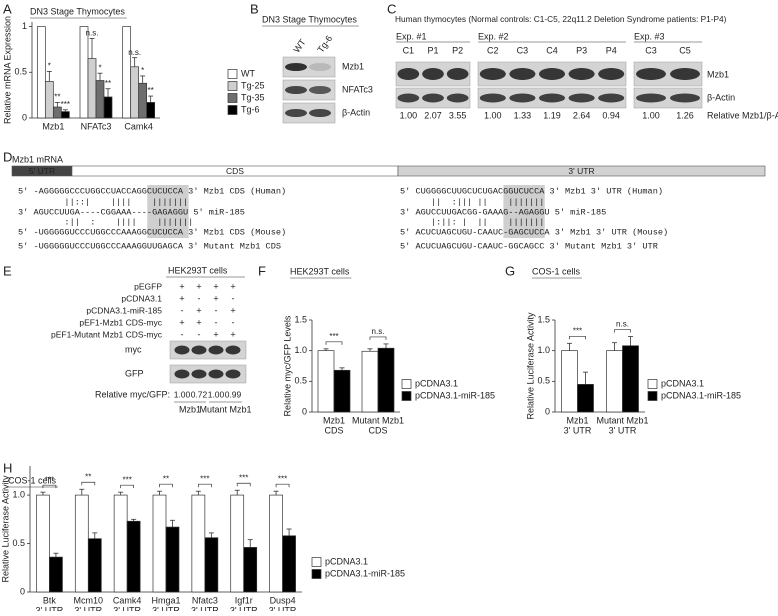 The height and width of the screenshot is (616, 778). Describe the element at coordinates (248, 73) in the screenshot. I see `legend-label: WT` at that location.